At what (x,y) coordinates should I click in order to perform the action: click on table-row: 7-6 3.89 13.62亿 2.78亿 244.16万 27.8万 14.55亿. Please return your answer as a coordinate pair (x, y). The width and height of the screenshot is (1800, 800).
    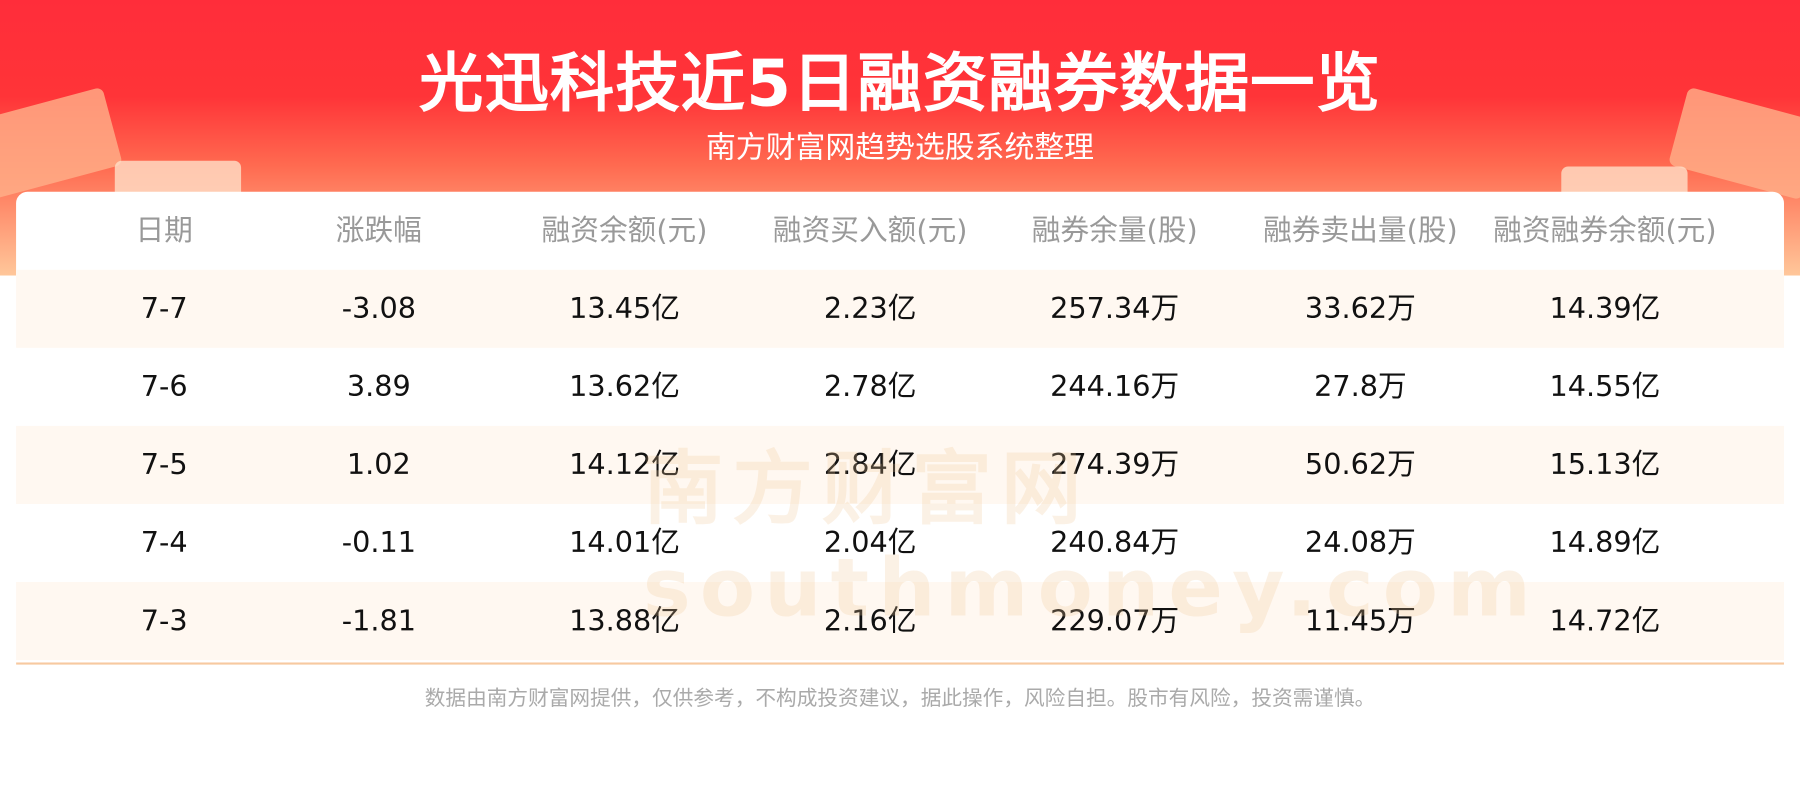
    Looking at the image, I should click on (900, 387).